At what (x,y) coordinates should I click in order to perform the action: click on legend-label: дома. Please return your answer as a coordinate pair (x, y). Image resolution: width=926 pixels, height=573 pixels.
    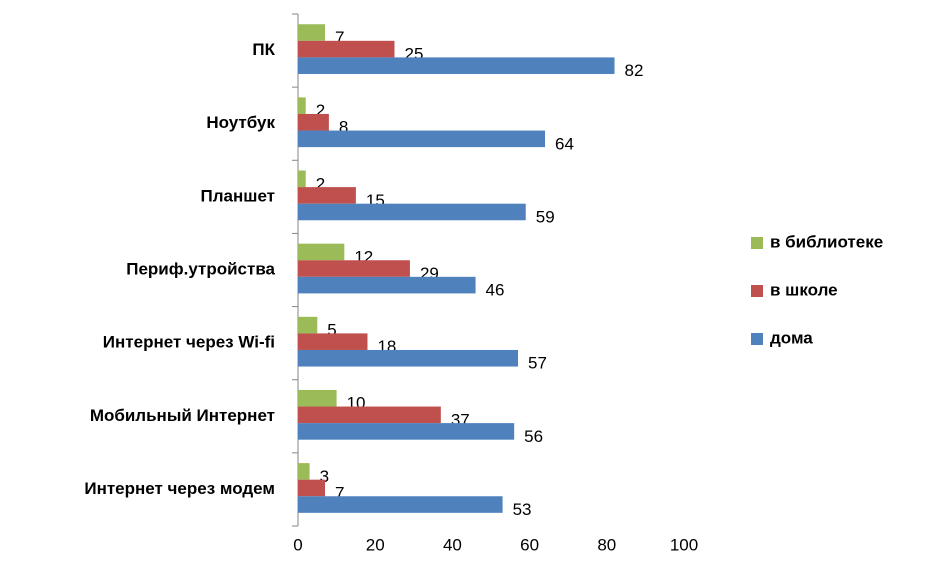
    Looking at the image, I should click on (791, 337).